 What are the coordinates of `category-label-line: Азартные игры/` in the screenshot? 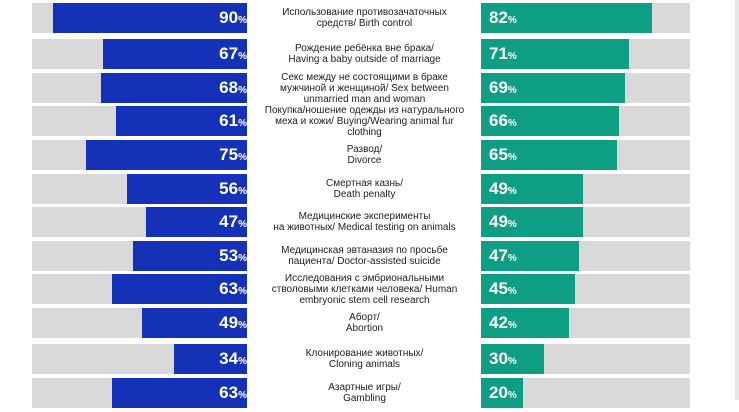 It's located at (364, 387).